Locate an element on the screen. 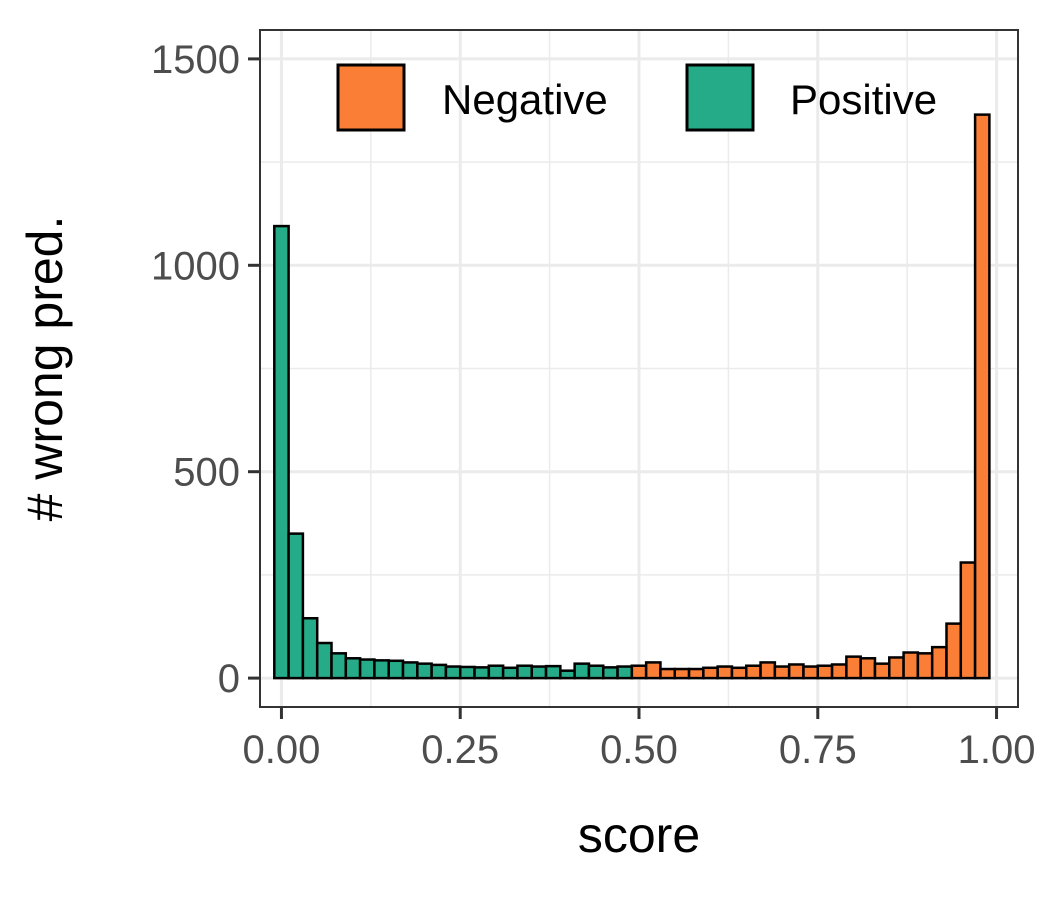  x-tick-label: 0.75 is located at coordinates (818, 750).